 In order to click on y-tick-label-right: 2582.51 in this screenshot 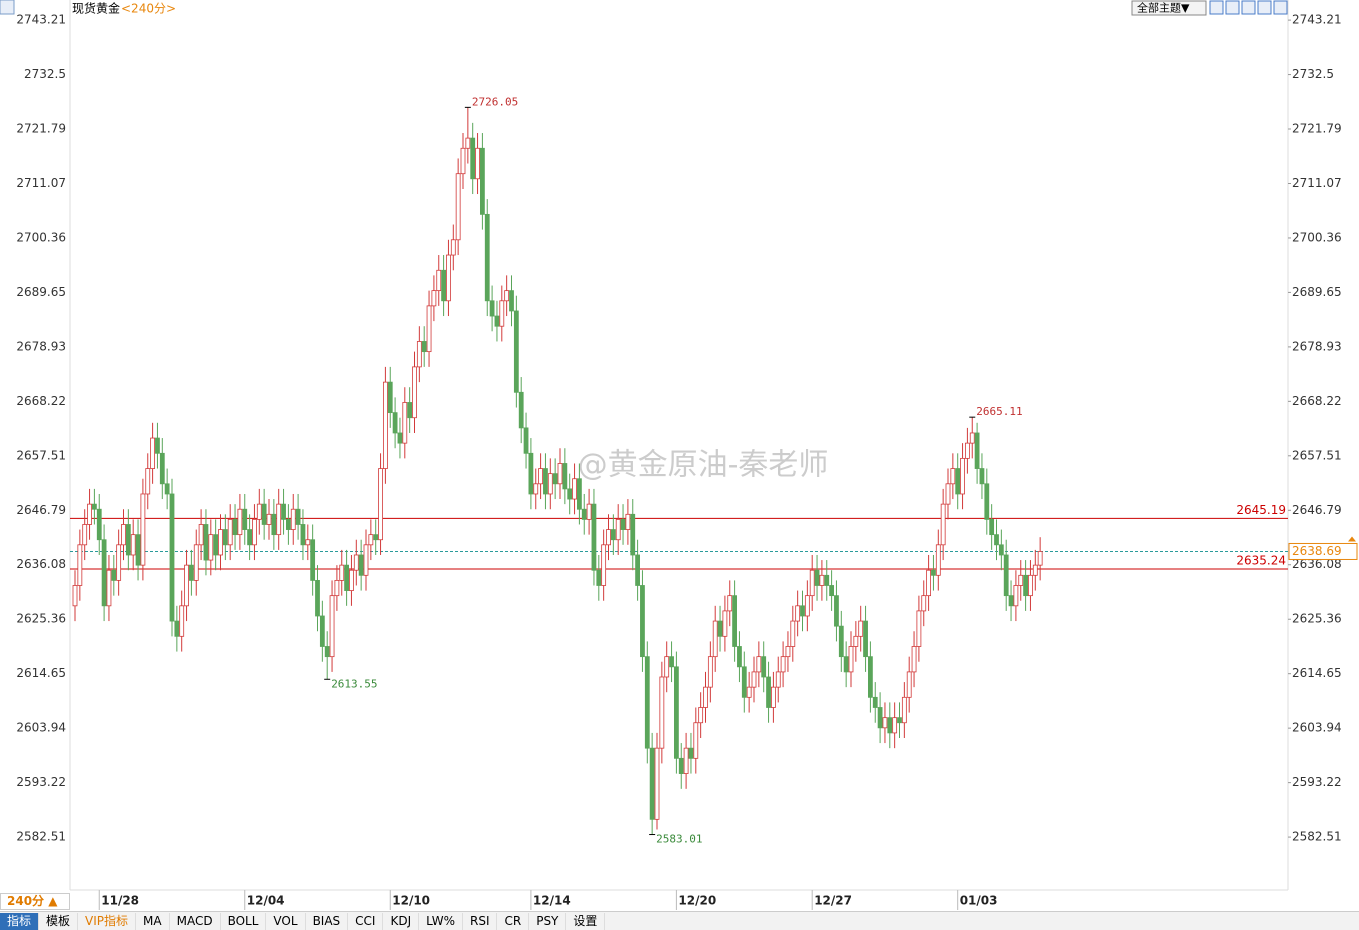, I will do `click(1317, 837)`.